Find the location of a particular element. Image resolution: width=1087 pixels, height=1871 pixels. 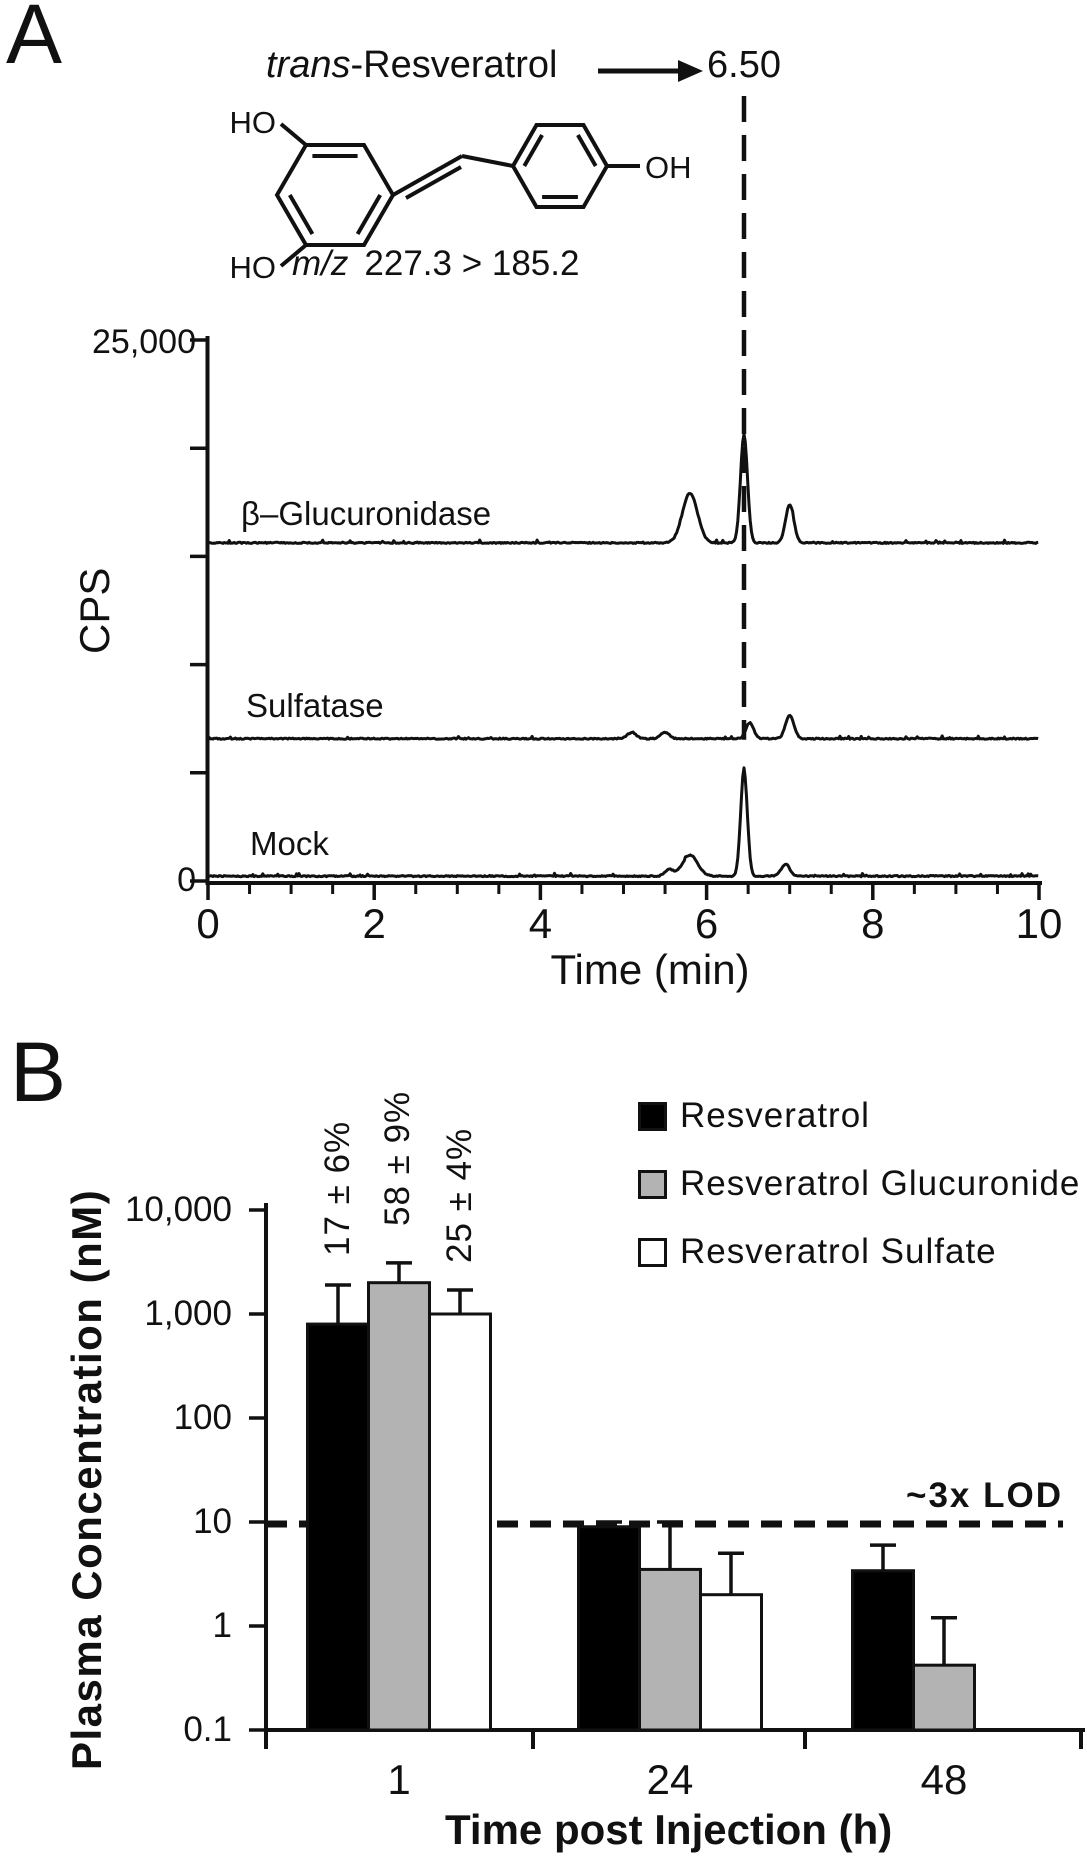

compound-title-rest: -Resveratrol is located at coordinates (454, 65).